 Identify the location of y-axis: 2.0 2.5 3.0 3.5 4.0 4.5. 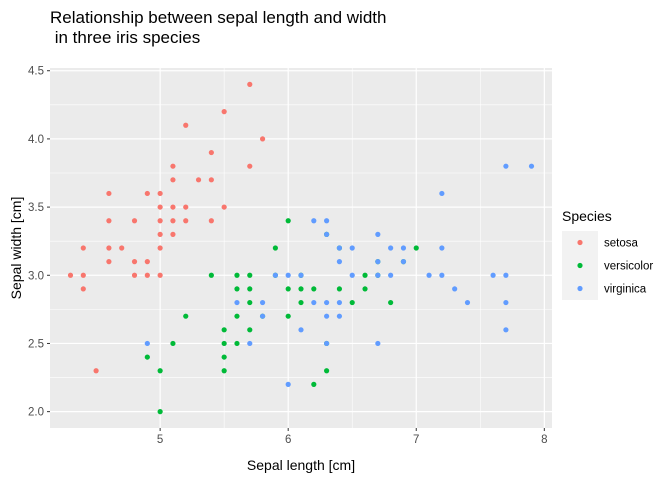
(39, 242).